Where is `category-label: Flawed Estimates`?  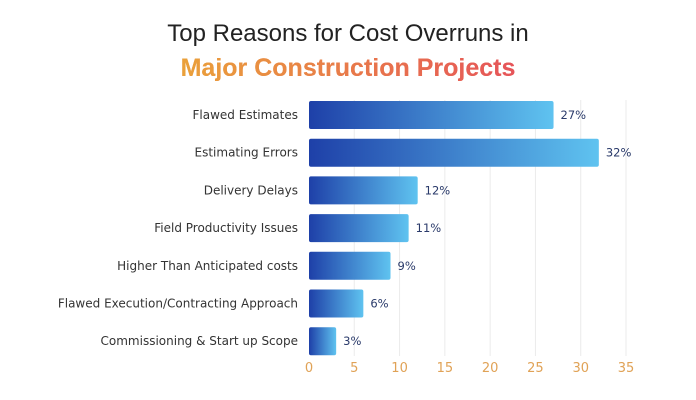 category-label: Flawed Estimates is located at coordinates (245, 115).